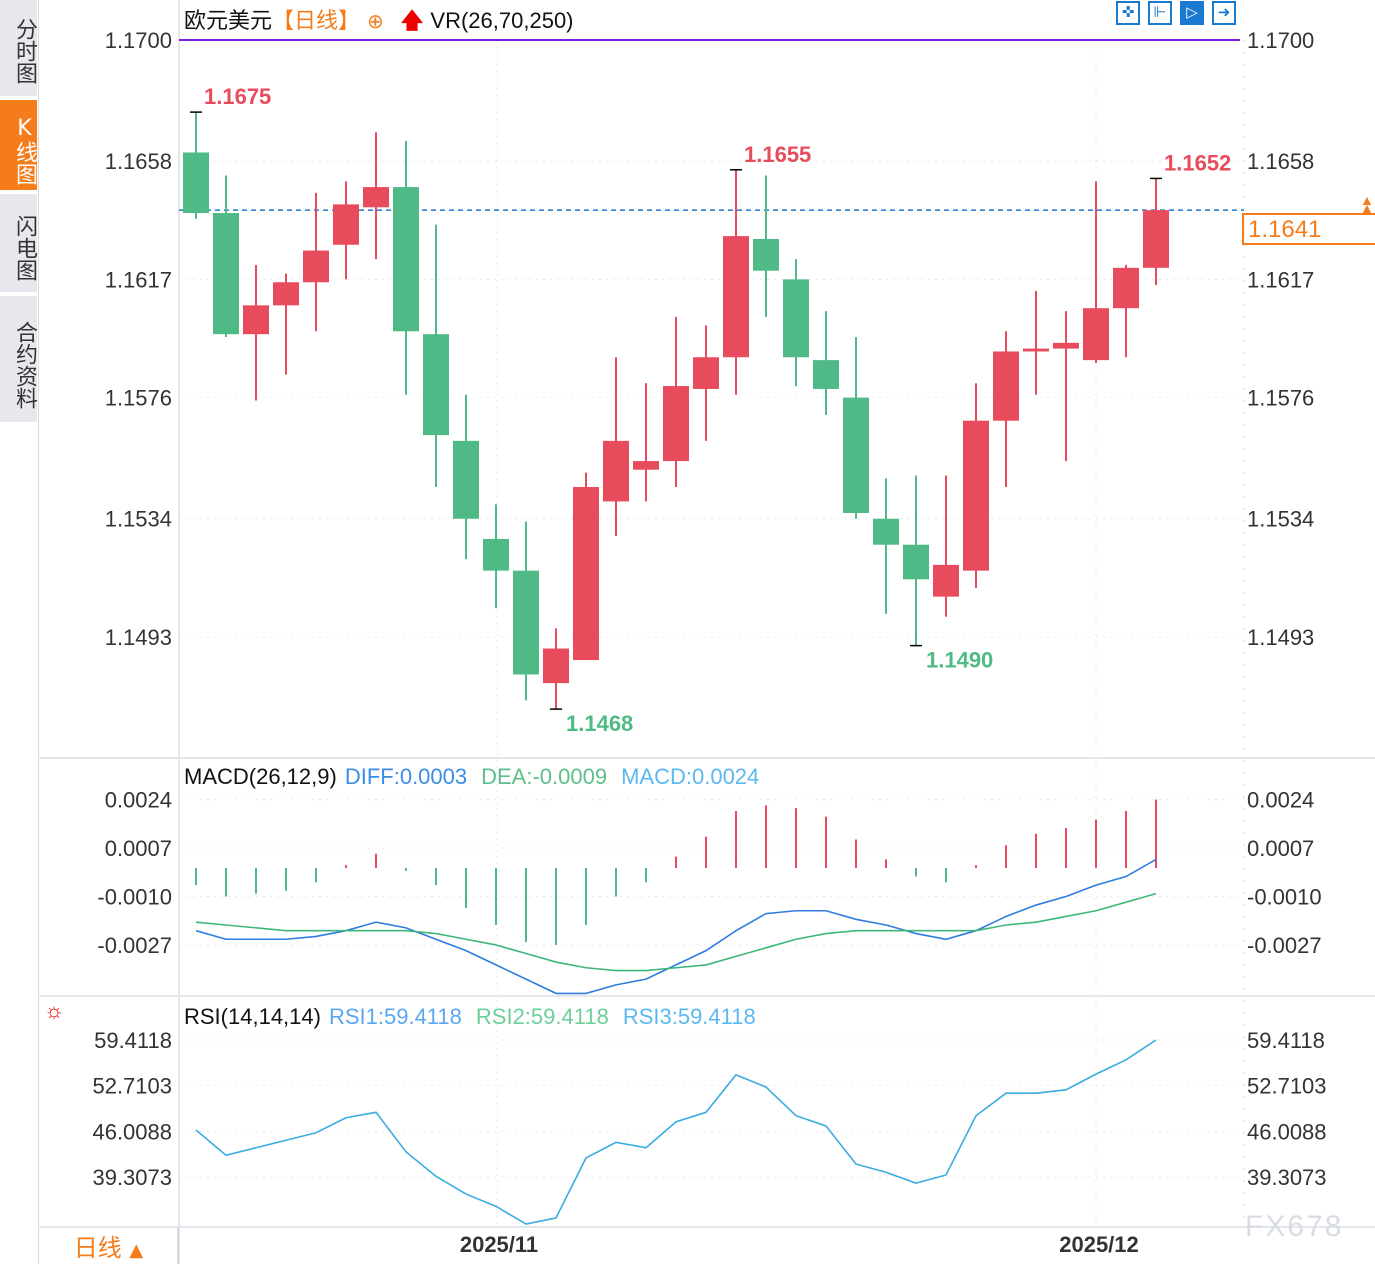 The width and height of the screenshot is (1375, 1264). Describe the element at coordinates (97, 1248) in the screenshot. I see `period-button-label: 日线` at that location.